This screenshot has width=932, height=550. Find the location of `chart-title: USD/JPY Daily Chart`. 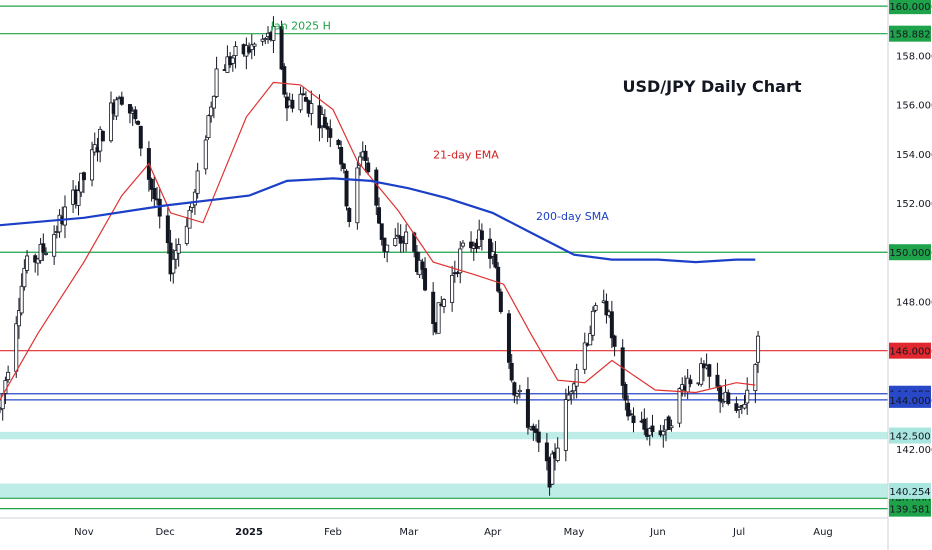

chart-title: USD/JPY Daily Chart is located at coordinates (712, 86).